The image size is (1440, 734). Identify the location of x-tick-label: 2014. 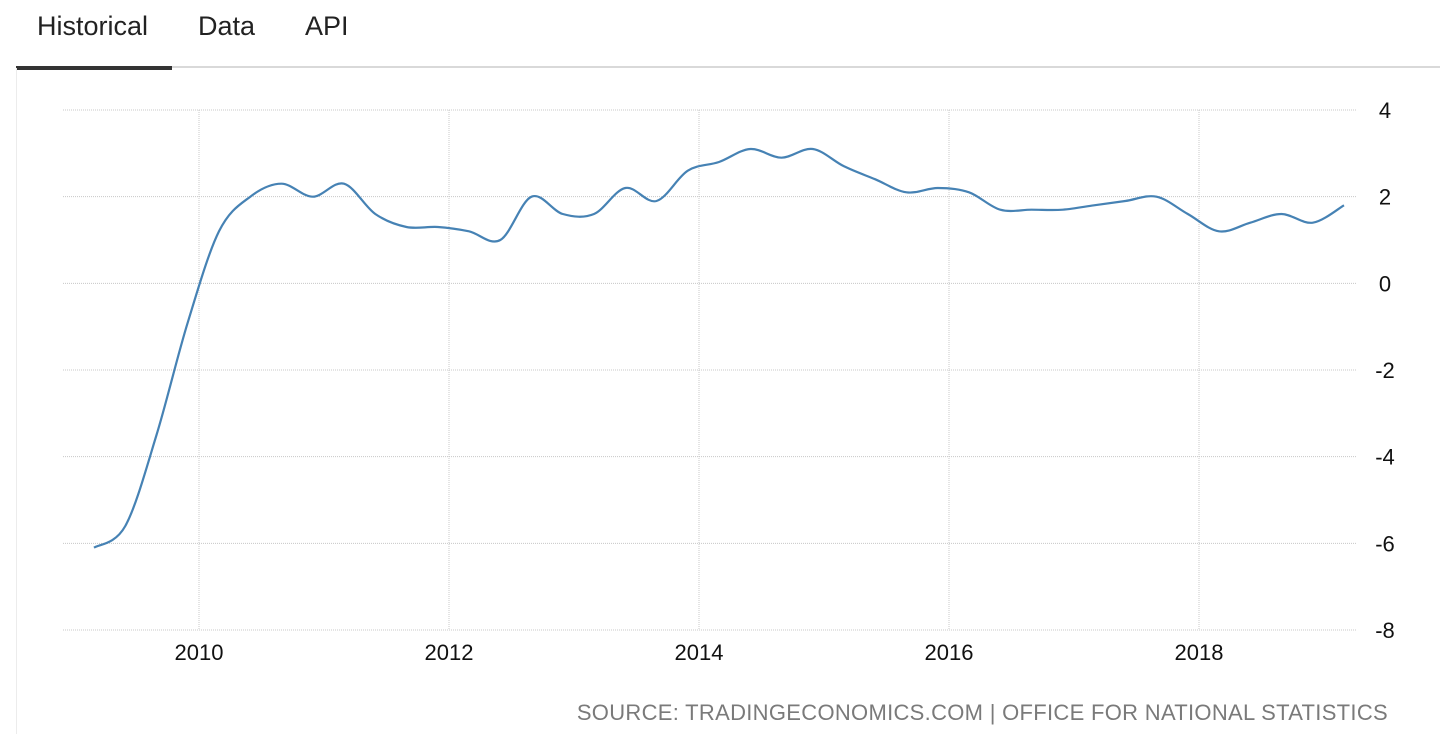
(699, 652).